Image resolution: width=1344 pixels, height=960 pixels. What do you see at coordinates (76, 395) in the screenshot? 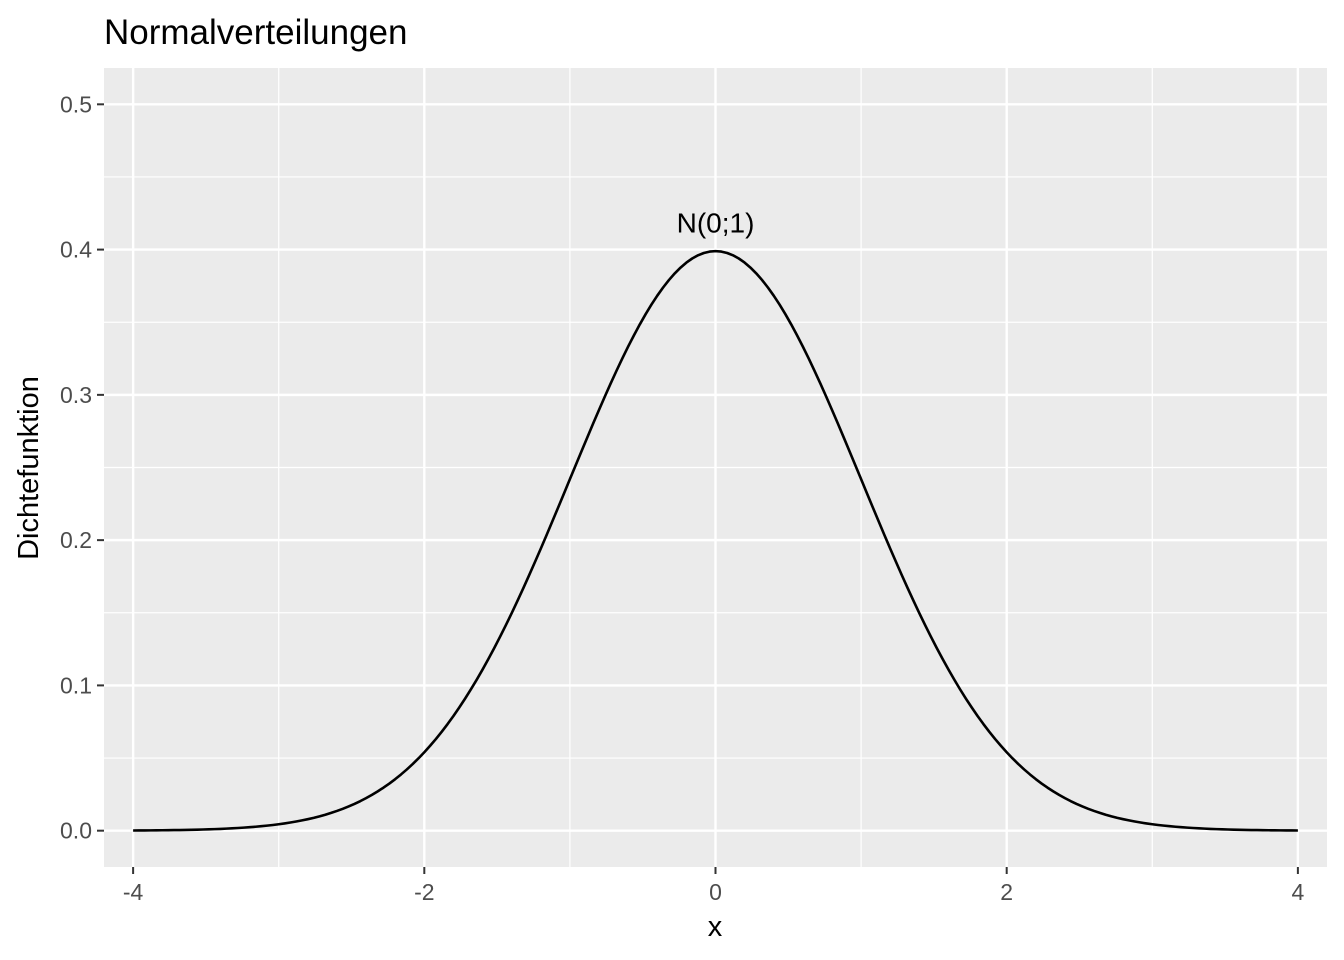
I see `y-tick-label: 0.3` at bounding box center [76, 395].